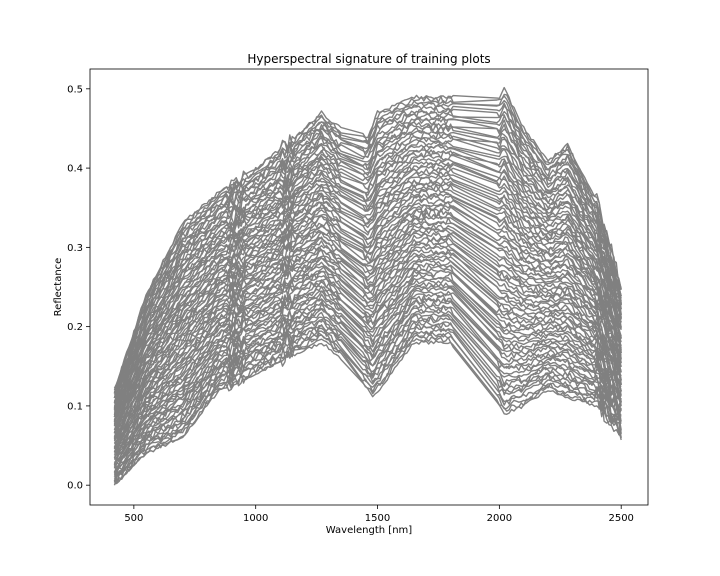 This screenshot has height=576, width=720. I want to click on y-axis-ticks: 0.0 0.1 0.2 0.3 0.4 0.5, so click(78, 288).